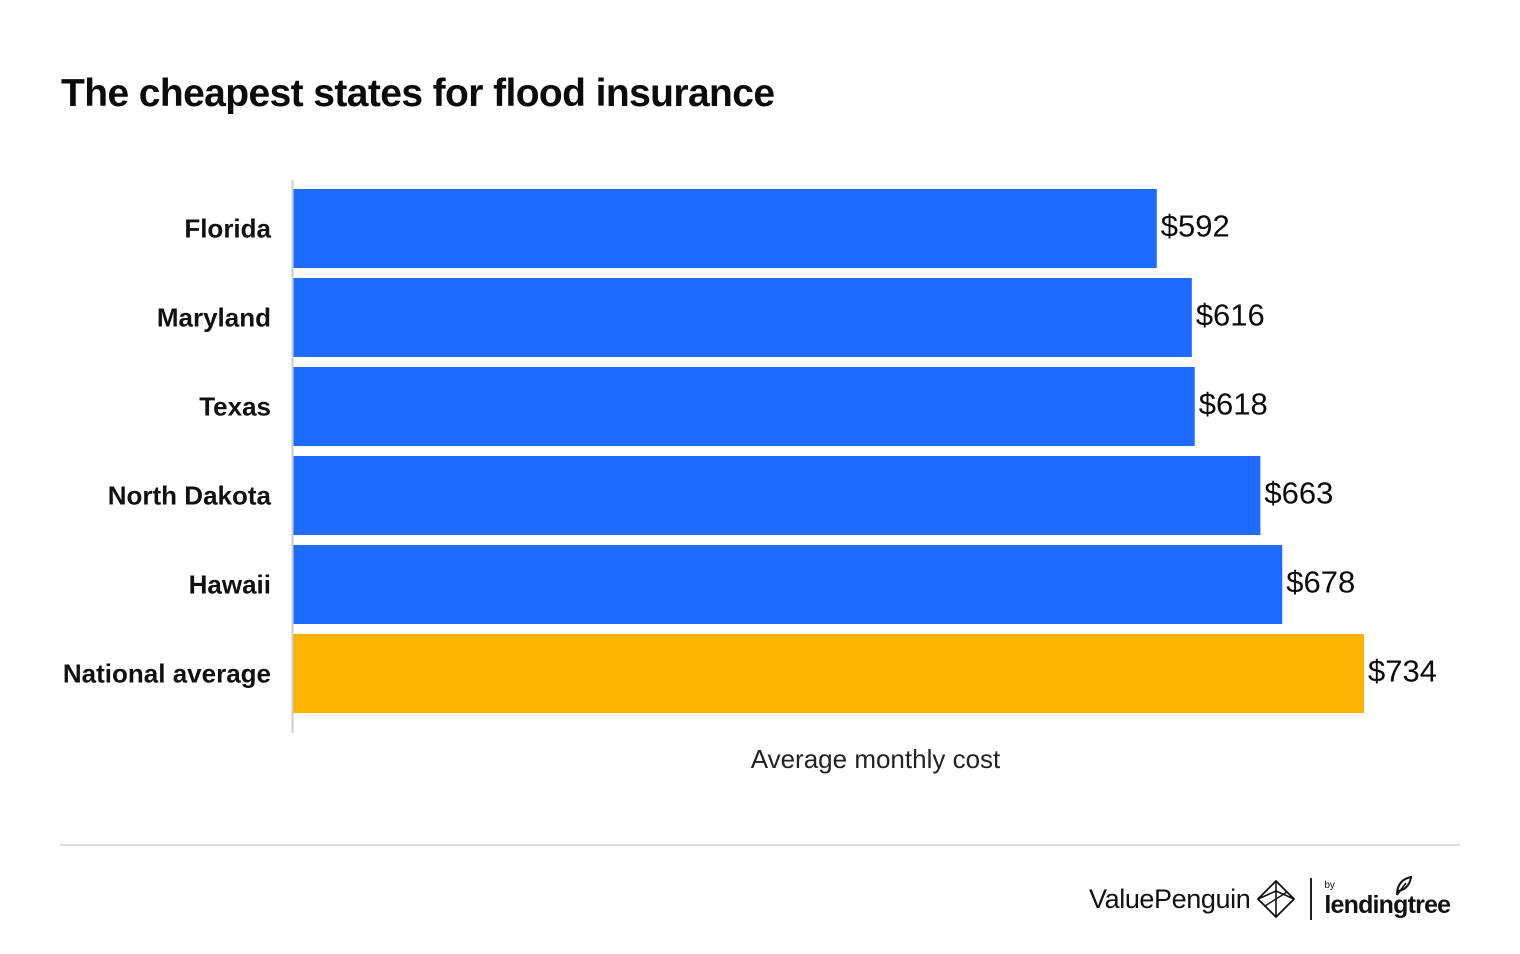 Image resolution: width=1520 pixels, height=954 pixels. Describe the element at coordinates (1402, 671) in the screenshot. I see `value-label-national-average: $734` at that location.